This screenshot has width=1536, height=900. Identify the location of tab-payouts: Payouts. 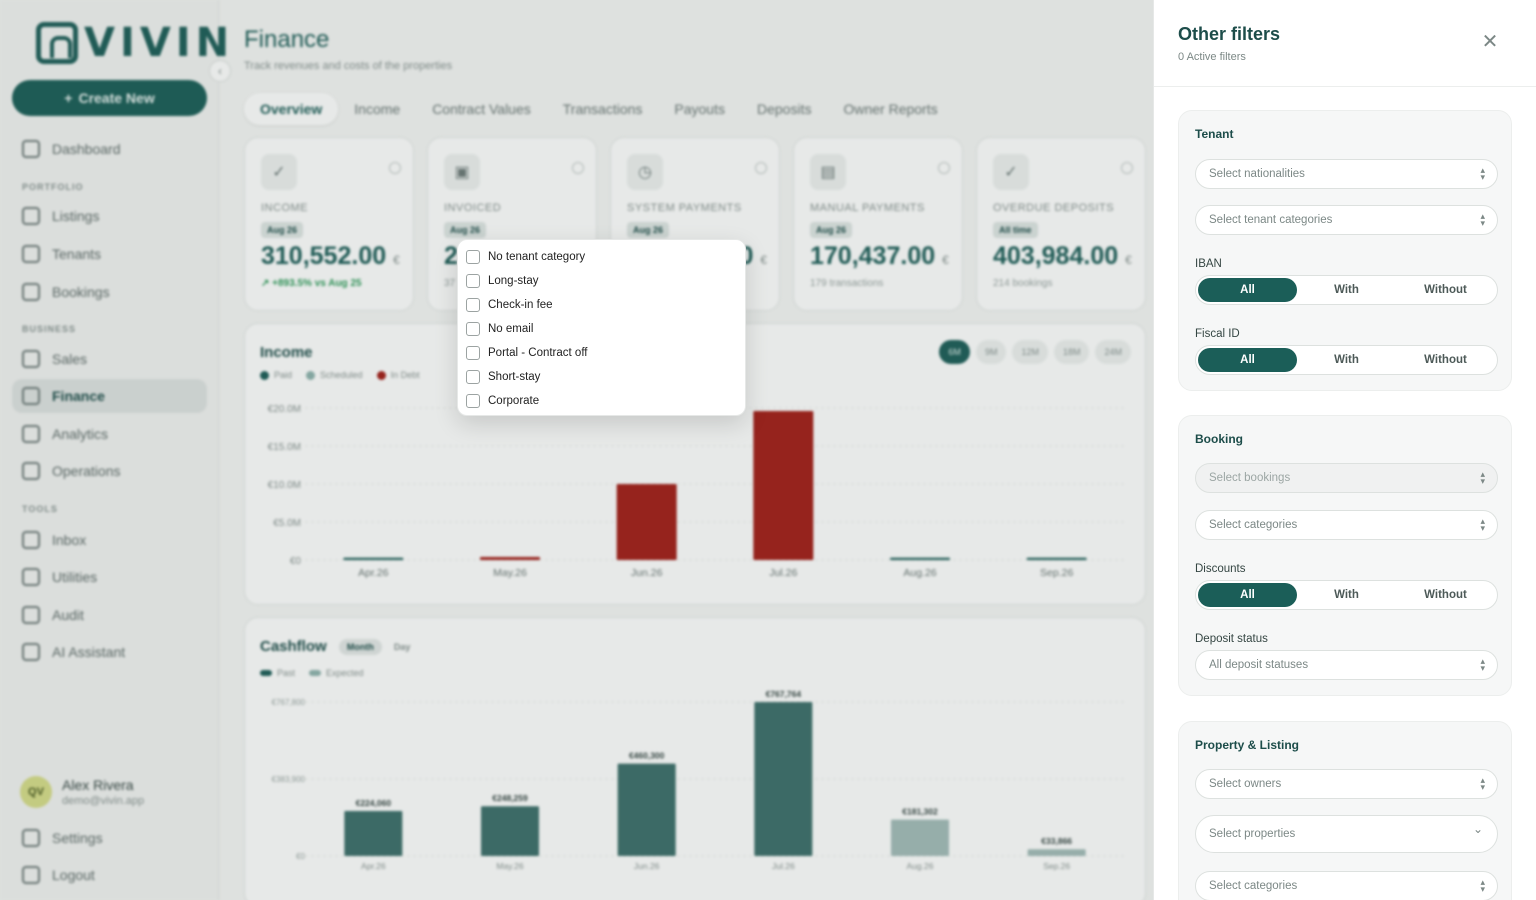
(699, 109).